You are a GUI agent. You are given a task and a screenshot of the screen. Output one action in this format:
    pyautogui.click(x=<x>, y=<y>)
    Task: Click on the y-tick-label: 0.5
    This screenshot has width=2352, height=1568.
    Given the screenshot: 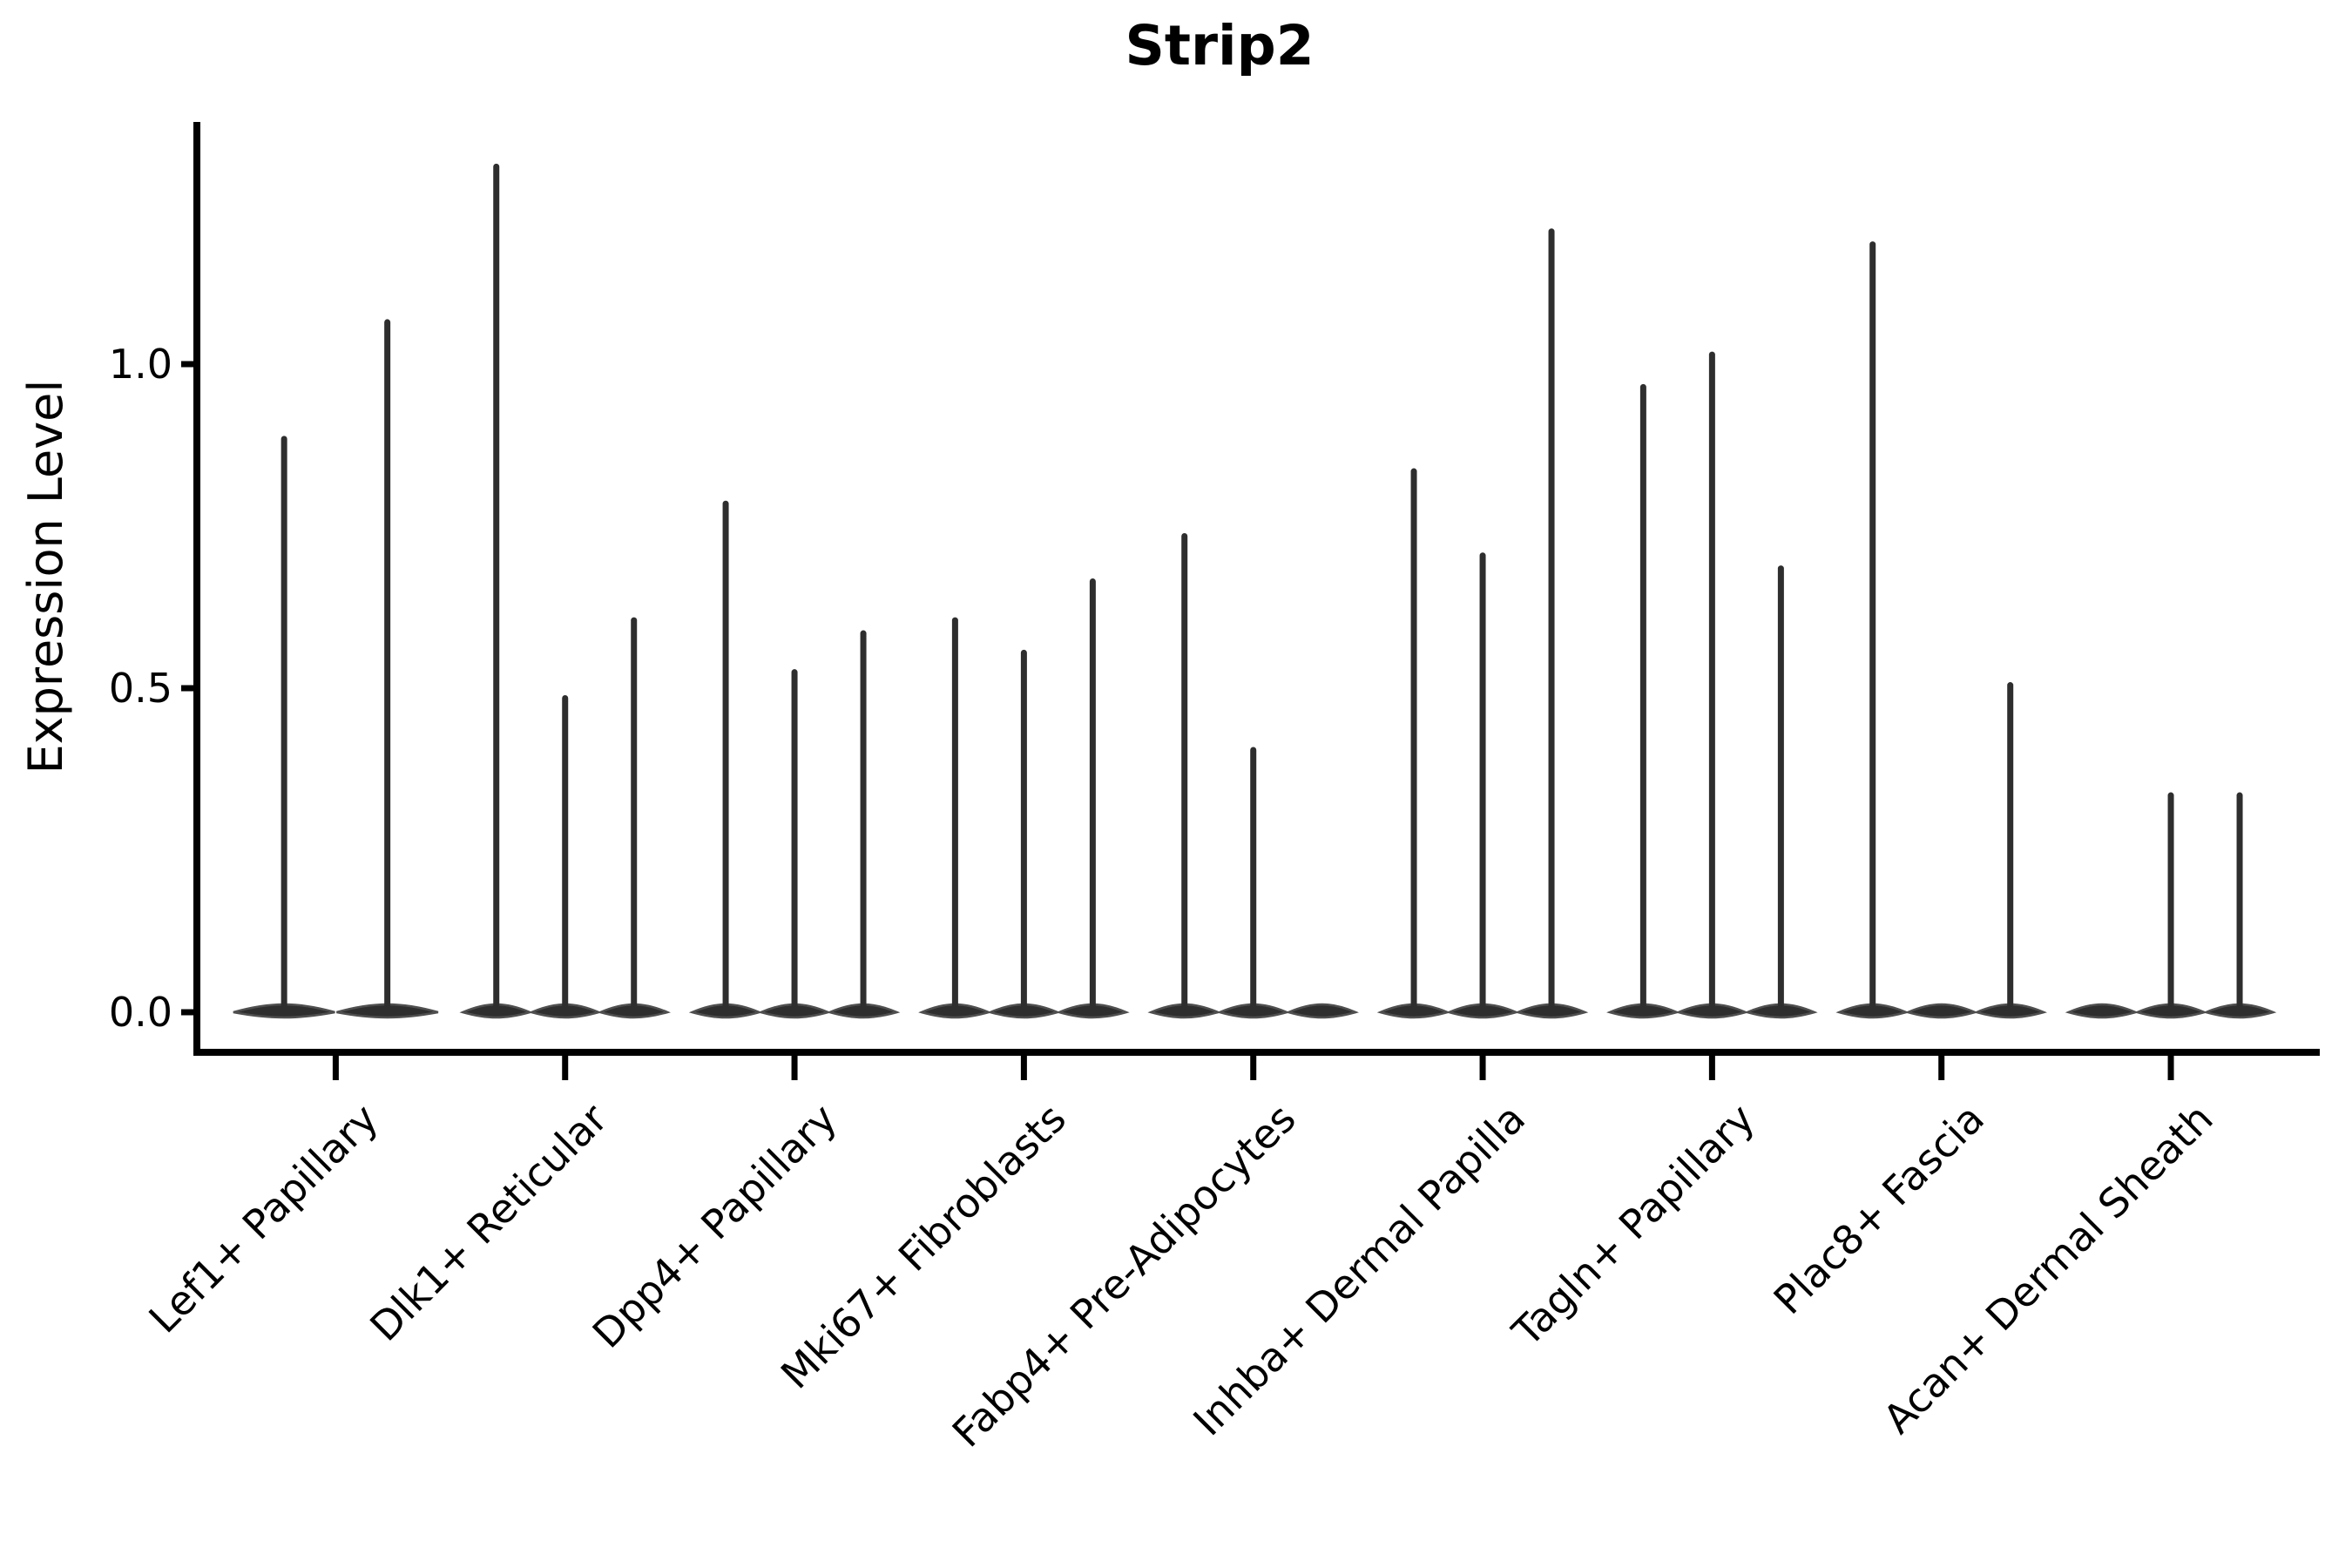 What is the action you would take?
    pyautogui.click(x=140, y=688)
    